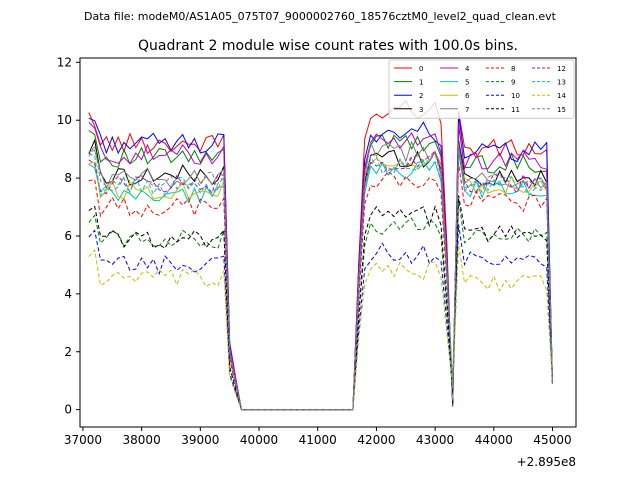 The height and width of the screenshot is (480, 640). I want to click on y-tick-label: 2, so click(68, 352).